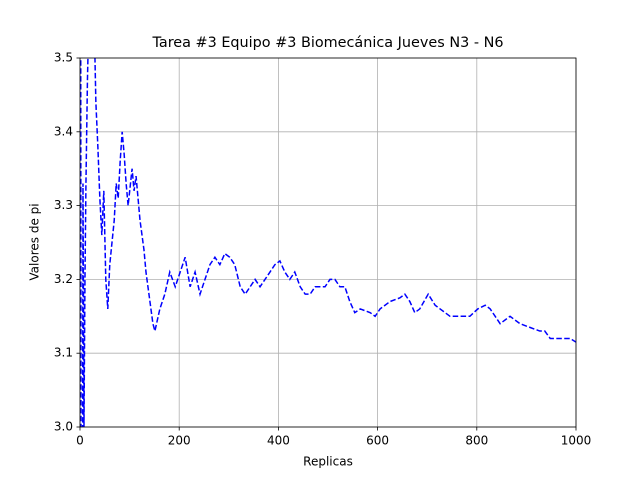 The height and width of the screenshot is (480, 640). Describe the element at coordinates (80, 441) in the screenshot. I see `x-tick-label: 0` at that location.